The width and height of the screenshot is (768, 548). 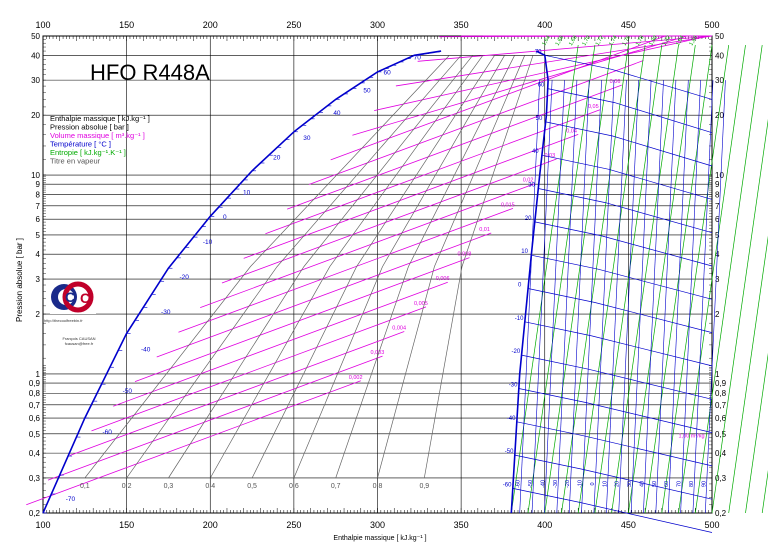 I want to click on volume-line-label: 0,006, so click(x=443, y=279).